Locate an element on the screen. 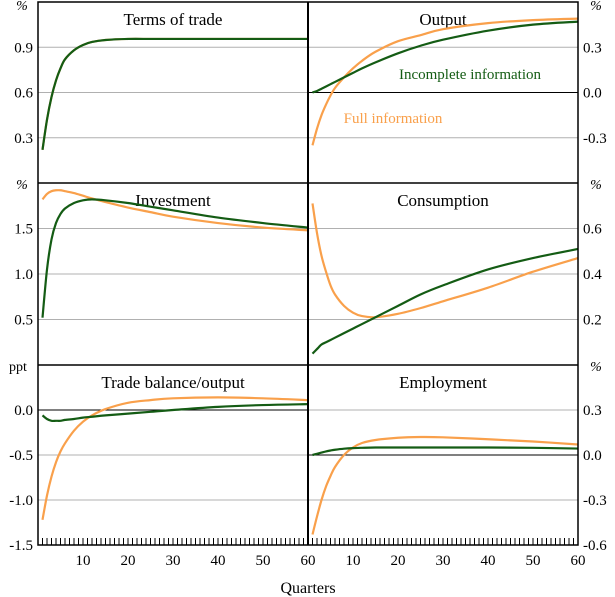  panel-title: Output is located at coordinates (443, 19).